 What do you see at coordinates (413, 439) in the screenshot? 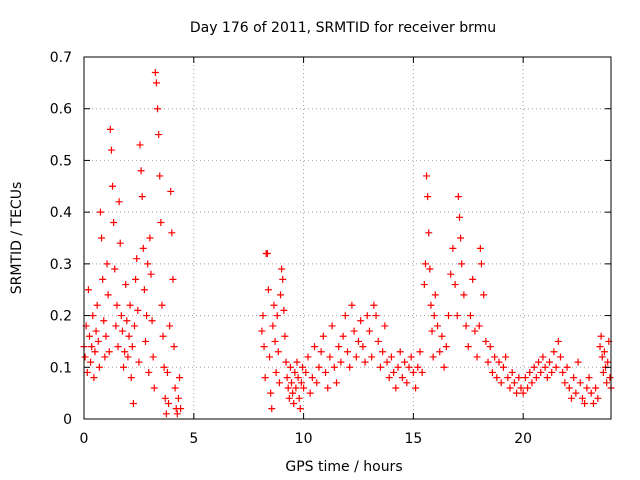
I see `x-tick-label: 15` at bounding box center [413, 439].